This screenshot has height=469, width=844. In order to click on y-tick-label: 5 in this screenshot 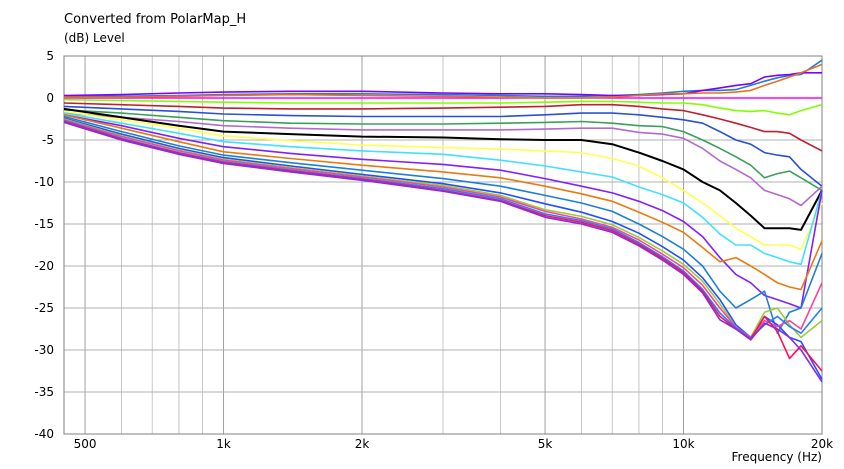, I will do `click(50, 56)`.